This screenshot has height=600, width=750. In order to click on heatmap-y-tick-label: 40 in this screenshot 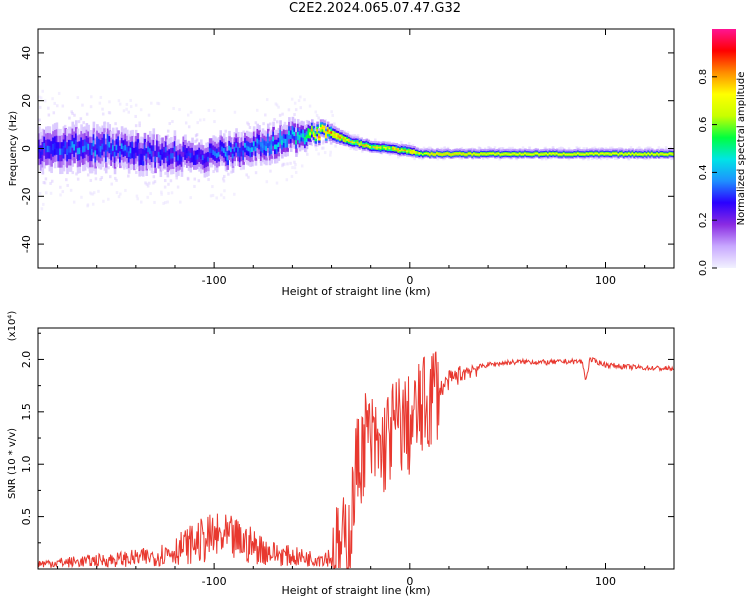, I will do `click(26, 53)`.